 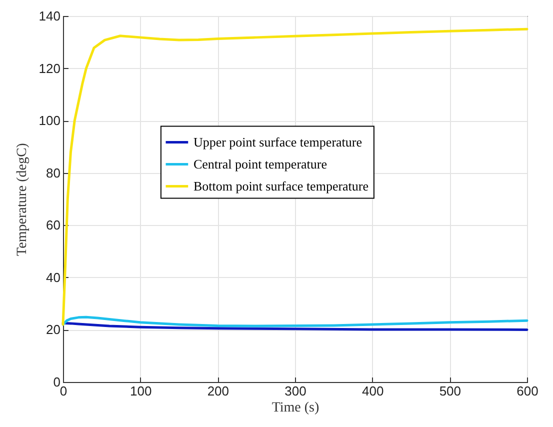 What do you see at coordinates (49, 120) in the screenshot?
I see `y-tick-label: 100` at bounding box center [49, 120].